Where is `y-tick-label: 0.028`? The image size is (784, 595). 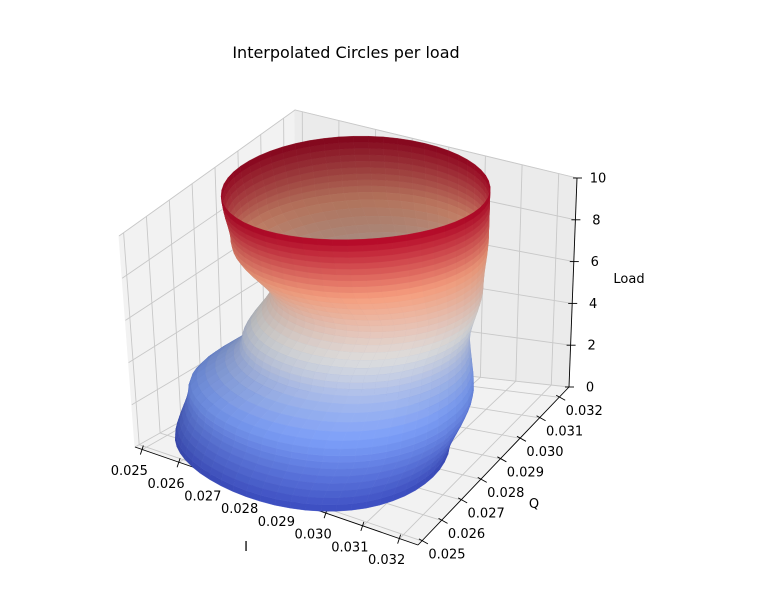 y-tick-label: 0.028 is located at coordinates (505, 493).